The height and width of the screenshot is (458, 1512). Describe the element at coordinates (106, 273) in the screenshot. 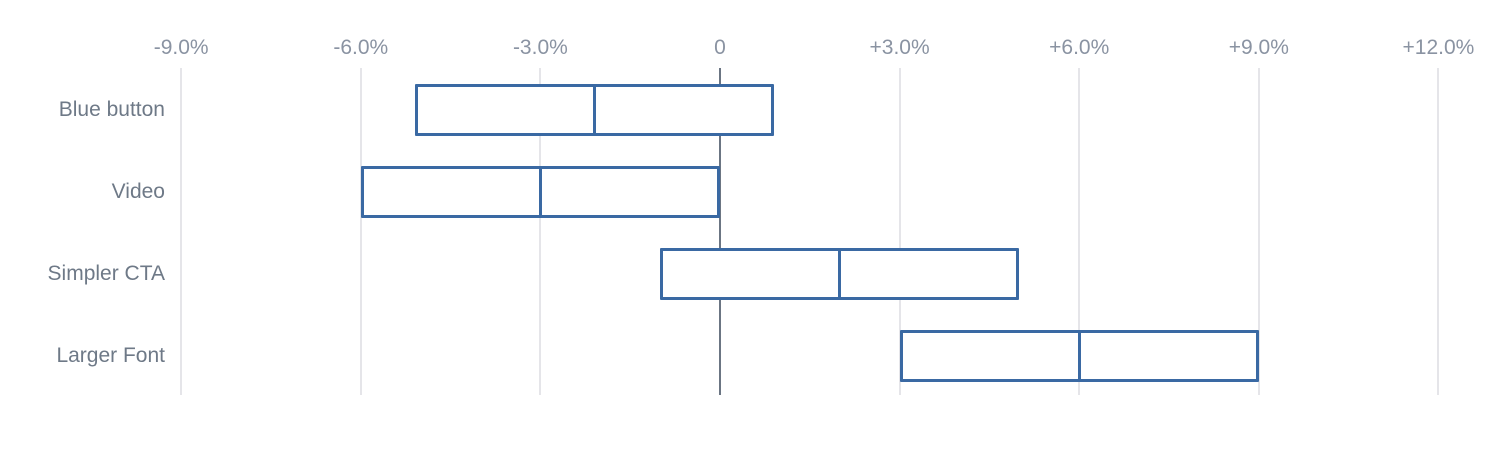

I see `category-label: Simpler CTA` at that location.